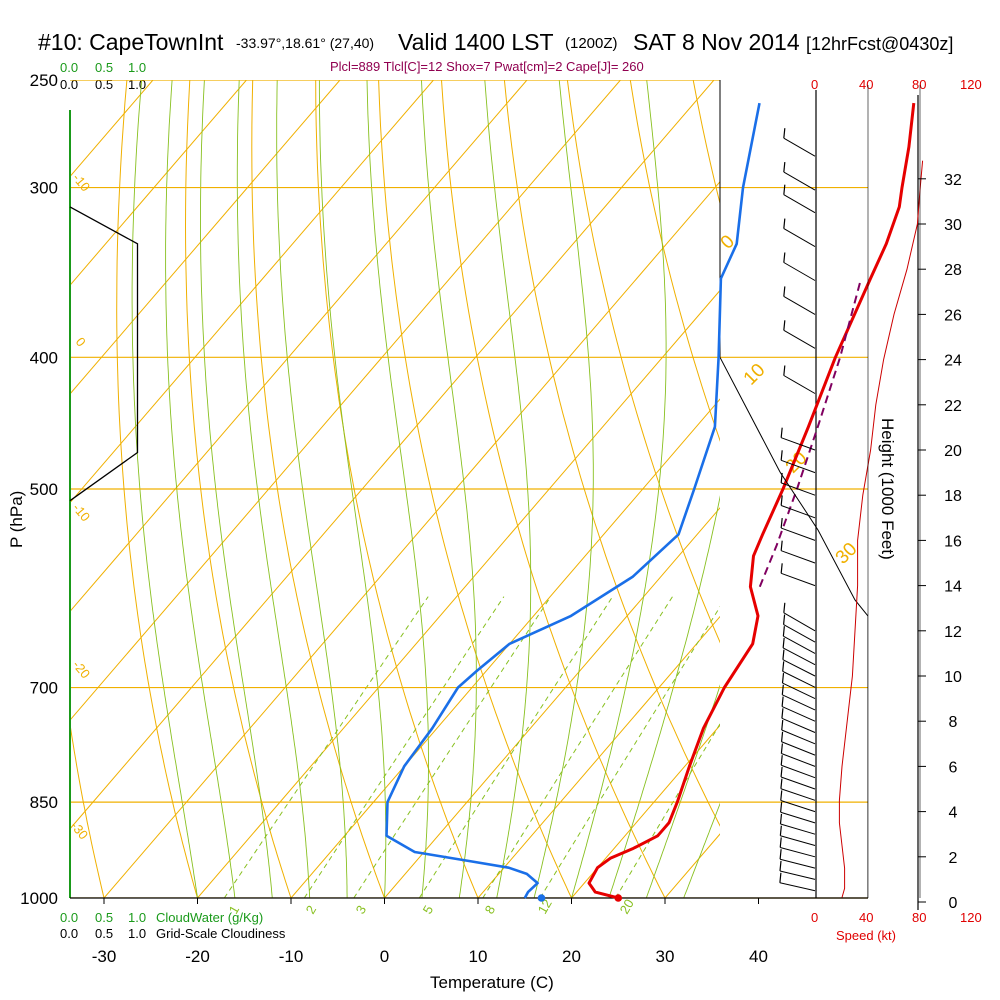 Image resolution: width=1000 pixels, height=1000 pixels. Describe the element at coordinates (197, 956) in the screenshot. I see `x-tick-label: -20` at that location.